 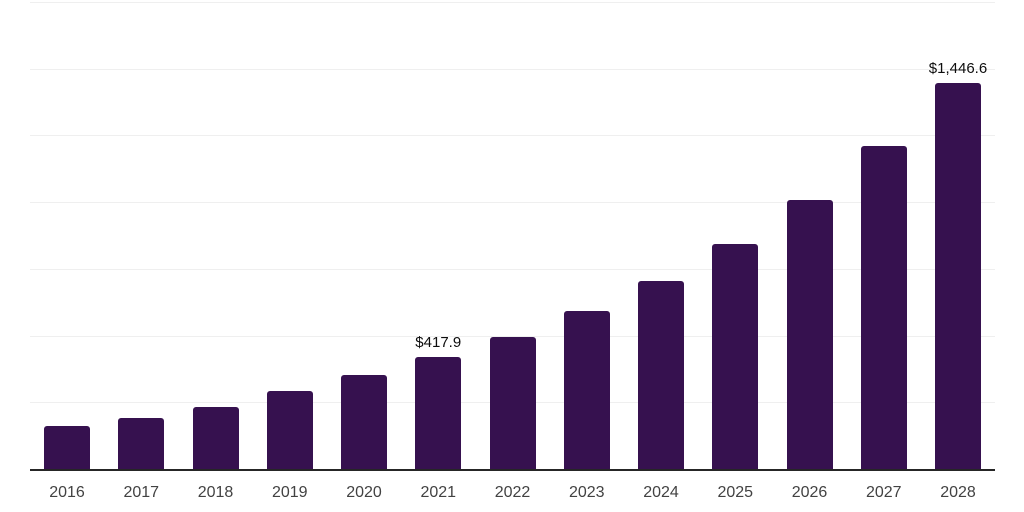 What do you see at coordinates (586, 492) in the screenshot?
I see `x-axis-label-2023: 2023` at bounding box center [586, 492].